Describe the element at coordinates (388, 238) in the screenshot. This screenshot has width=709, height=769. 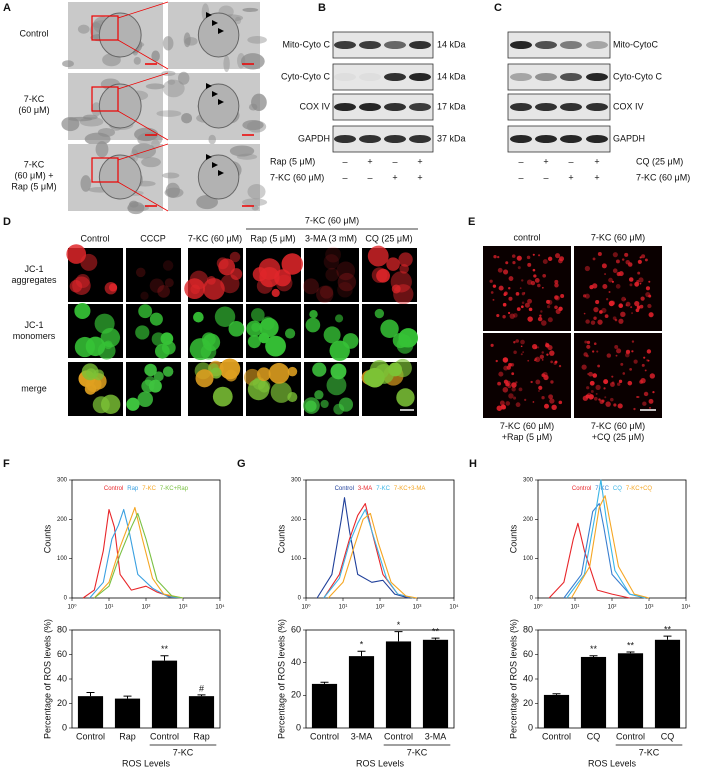
I see `column-header: CQ (25 μM)` at that location.